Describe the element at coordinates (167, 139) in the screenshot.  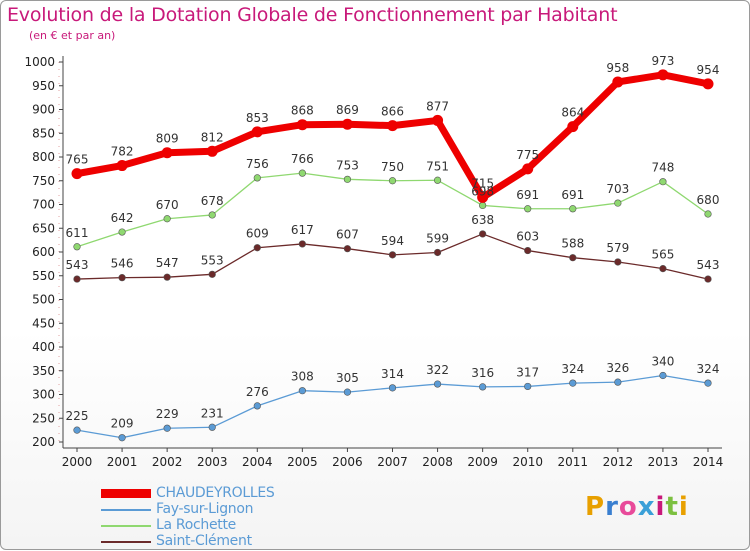
I see `data-label: 809` at that location.